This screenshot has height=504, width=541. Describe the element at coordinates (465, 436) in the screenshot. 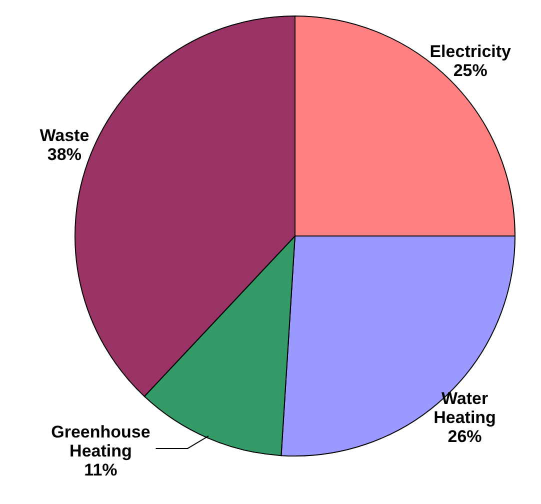

I see `data-label: 26%` at that location.